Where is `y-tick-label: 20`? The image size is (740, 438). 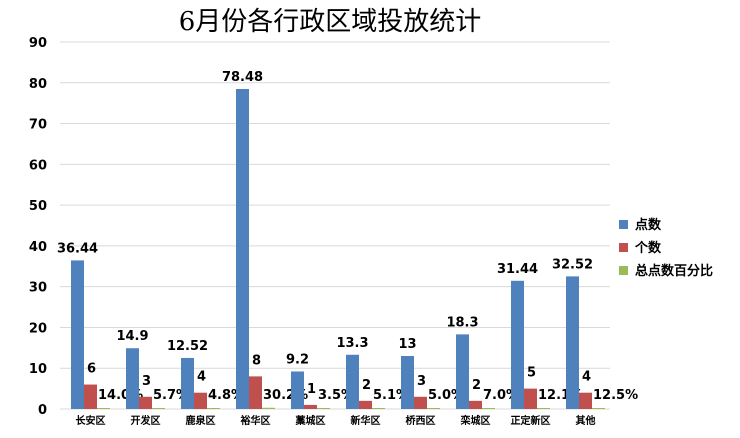
y-tick-label: 20 is located at coordinates (38, 328).